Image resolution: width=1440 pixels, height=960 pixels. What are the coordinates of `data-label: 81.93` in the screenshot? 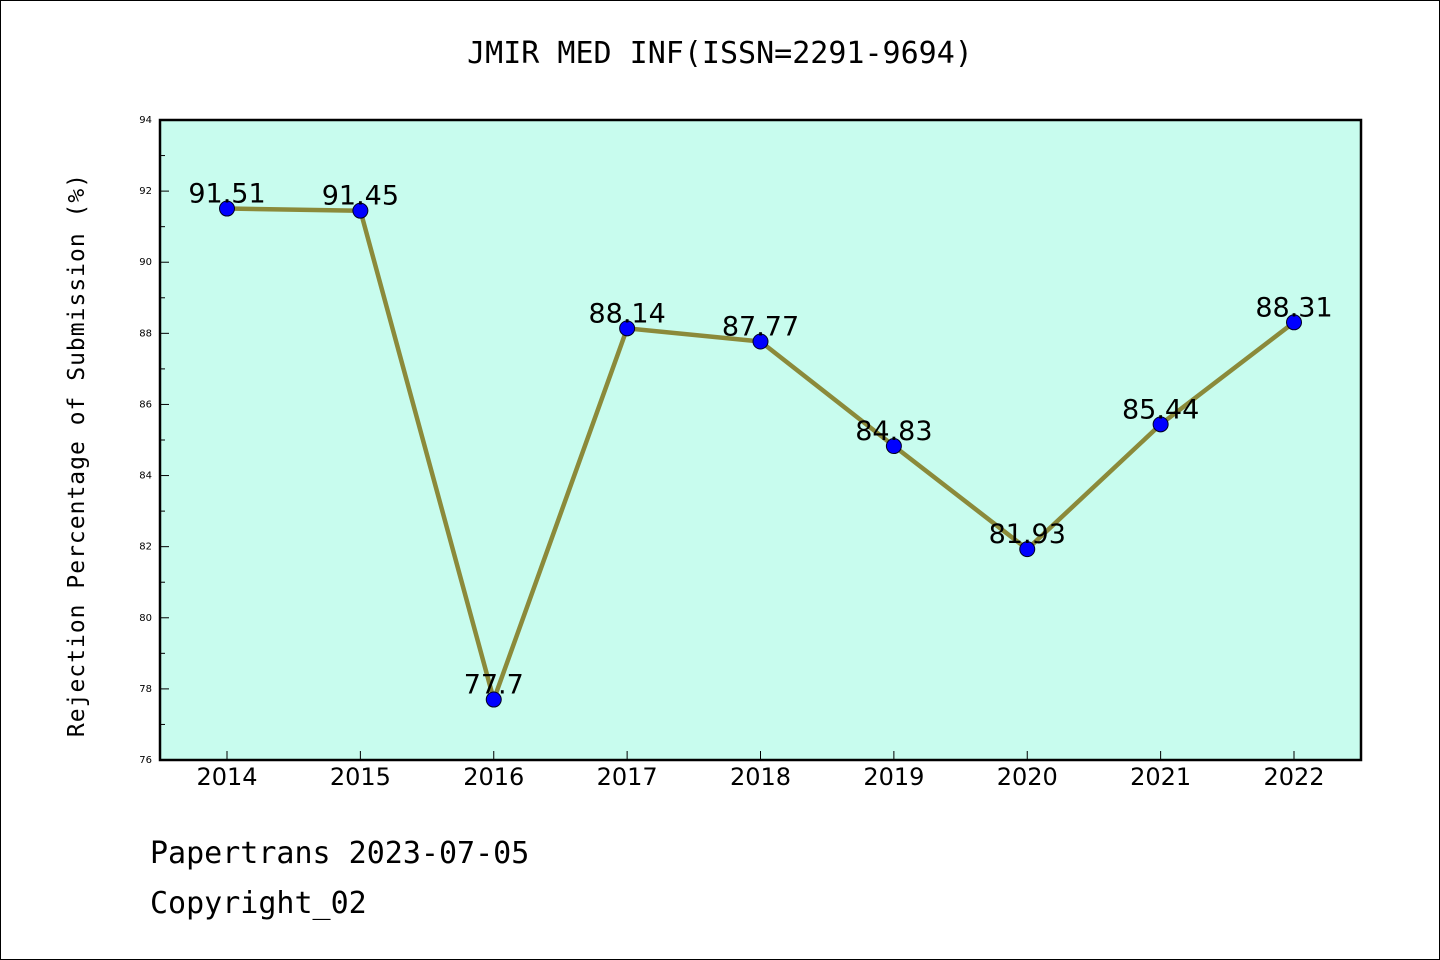 It's located at (1027, 534).